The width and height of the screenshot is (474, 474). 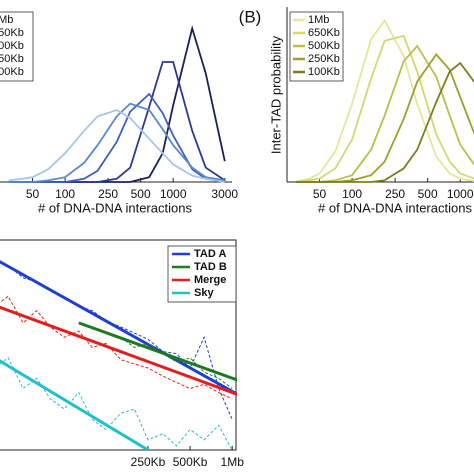 What do you see at coordinates (233, 462) in the screenshot?
I see `x-tick-label: 1Mb` at bounding box center [233, 462].